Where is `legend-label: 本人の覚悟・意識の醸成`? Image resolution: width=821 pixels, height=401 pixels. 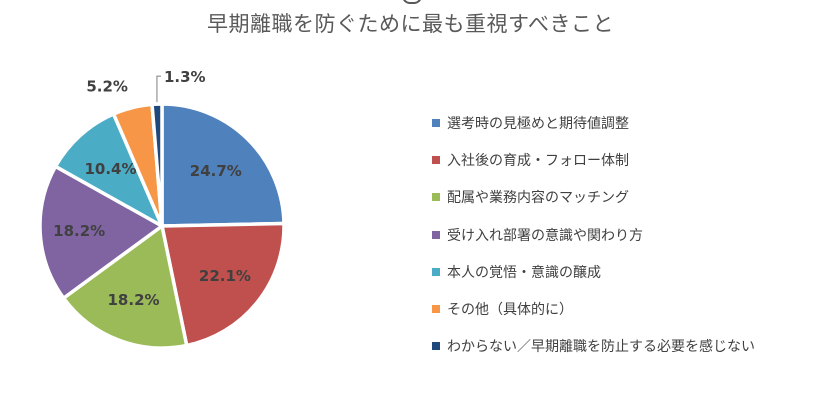
legend-label: 本人の覚悟・意識の醸成 is located at coordinates (524, 272).